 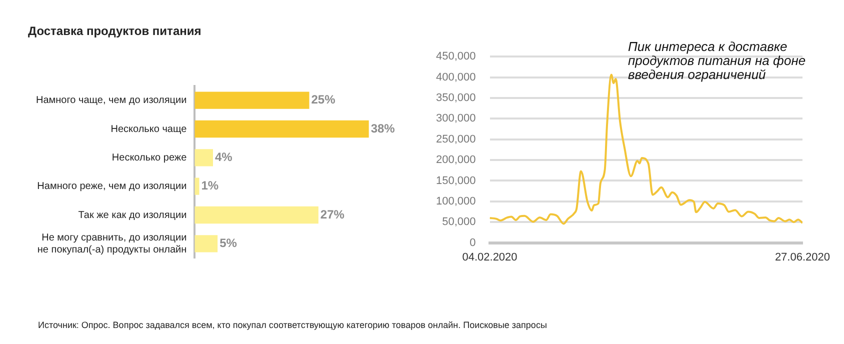 I want to click on y-tick-label: 300,000, so click(x=456, y=118).